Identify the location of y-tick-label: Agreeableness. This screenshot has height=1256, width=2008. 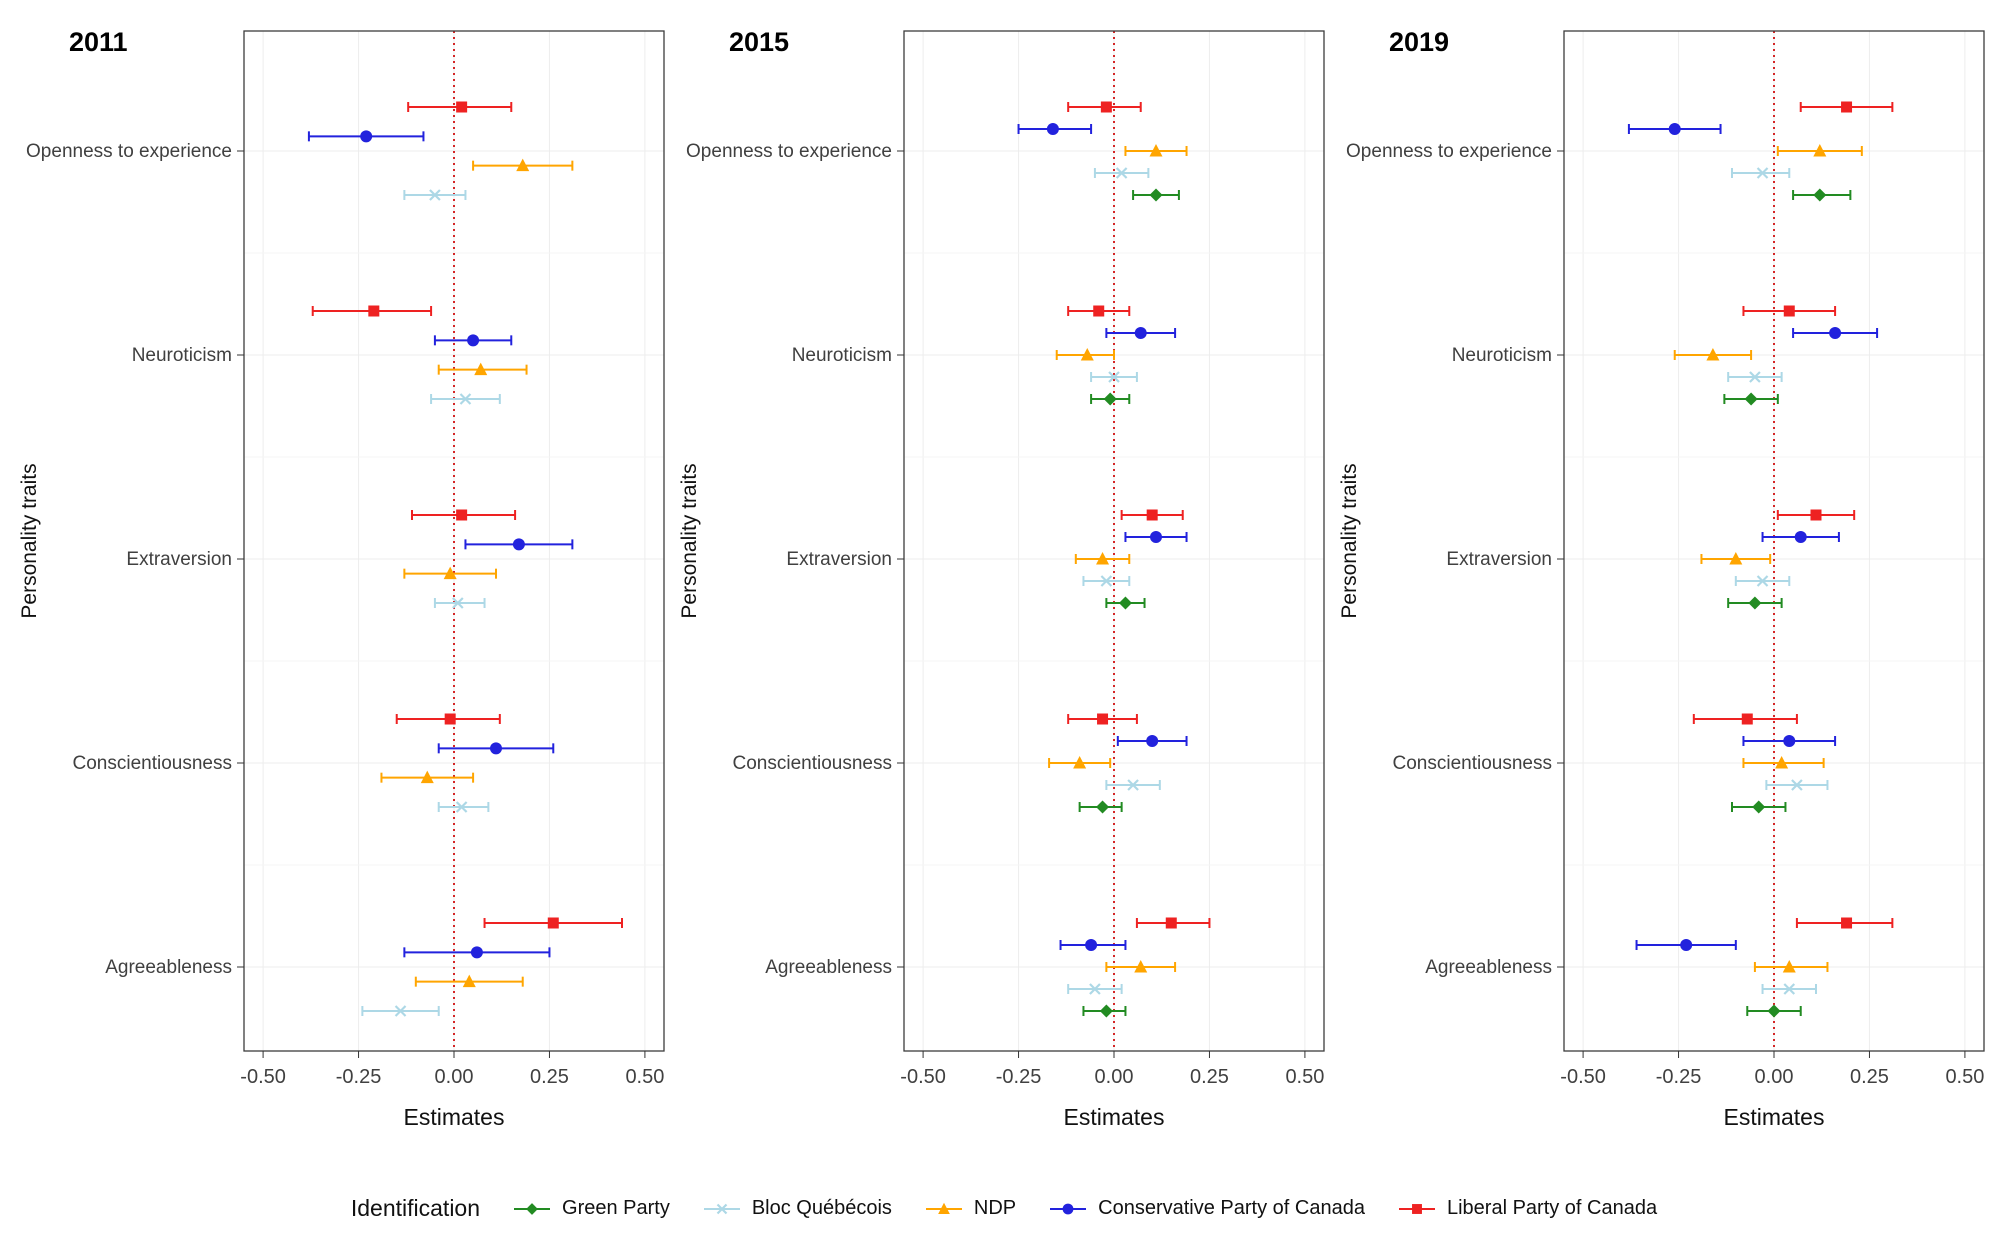
(1488, 967).